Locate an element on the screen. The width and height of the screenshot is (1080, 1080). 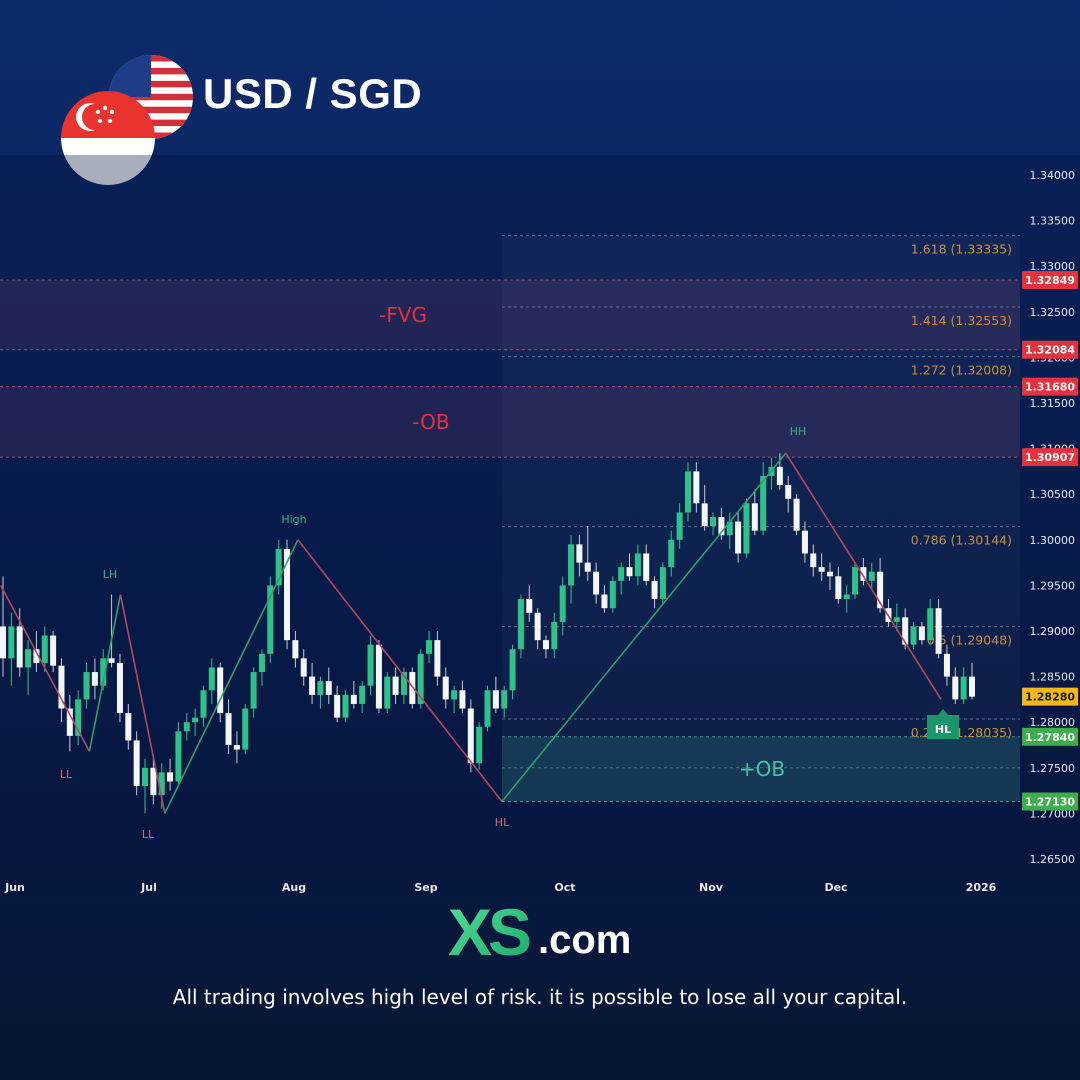
y-tick-label: 1.33500 is located at coordinates (1053, 221).